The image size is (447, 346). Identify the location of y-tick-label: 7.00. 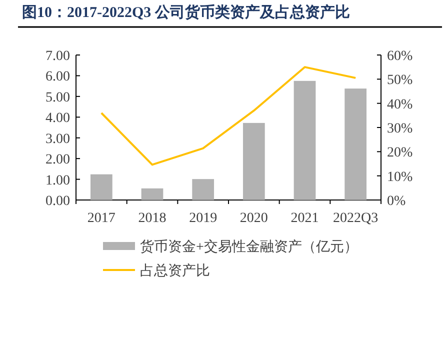
(58, 56).